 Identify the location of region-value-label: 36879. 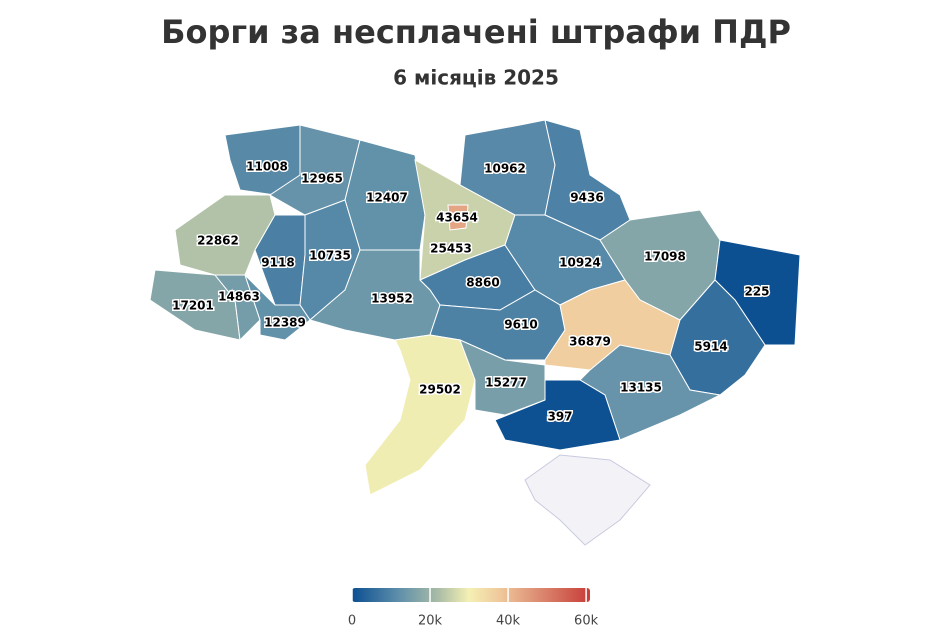
(590, 342).